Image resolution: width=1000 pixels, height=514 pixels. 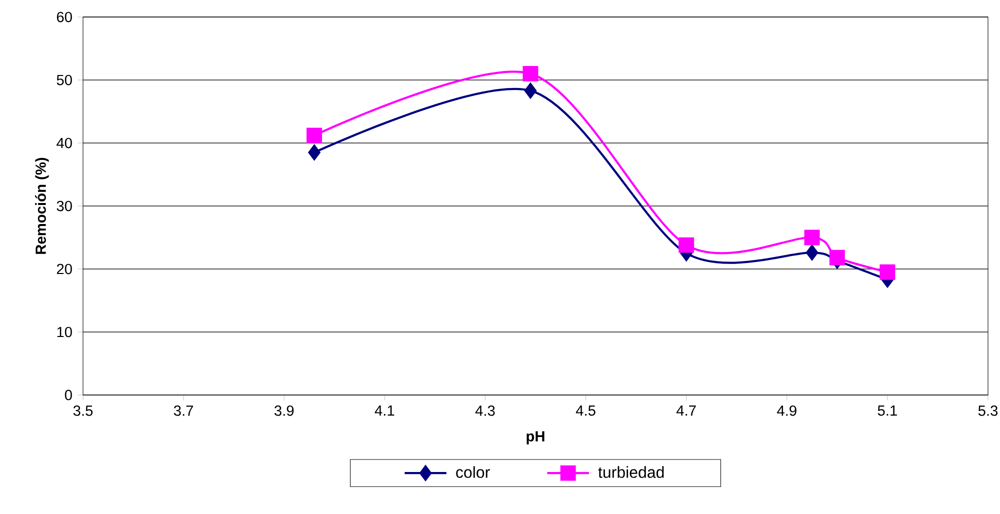 What do you see at coordinates (64, 206) in the screenshot?
I see `y-tick-label: 30` at bounding box center [64, 206].